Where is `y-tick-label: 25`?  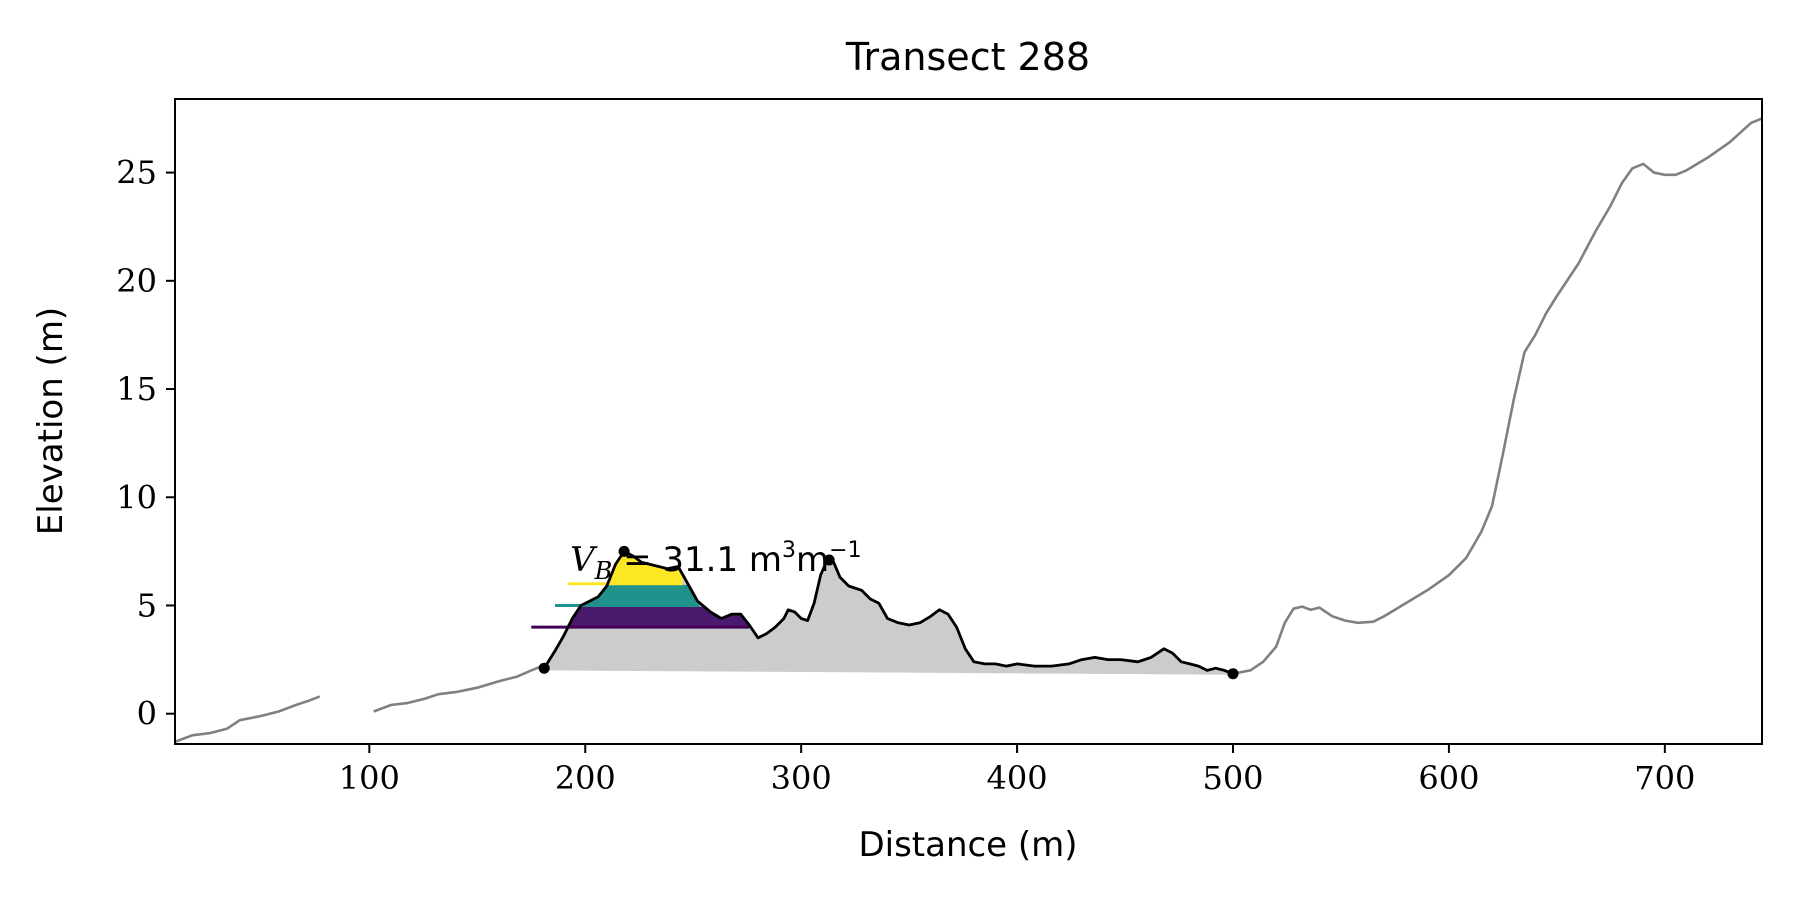
y-tick-label: 25 is located at coordinates (136, 173).